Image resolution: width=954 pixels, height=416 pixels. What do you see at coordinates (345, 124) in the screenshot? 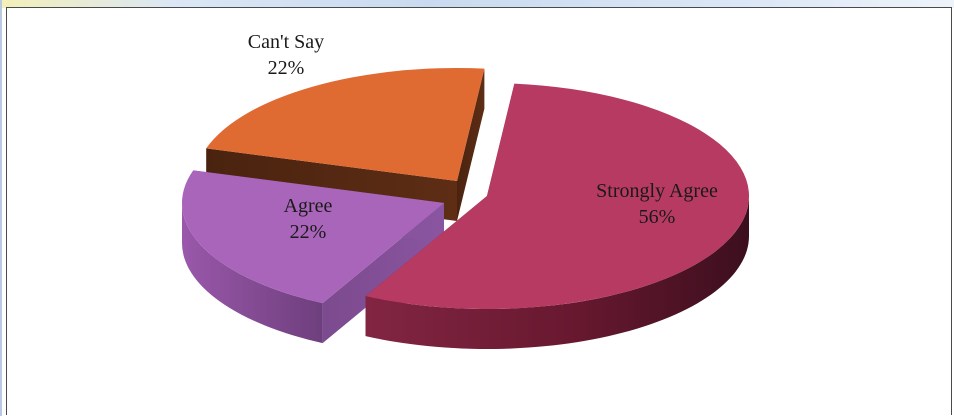
I see `slice-top-can-t-say` at bounding box center [345, 124].